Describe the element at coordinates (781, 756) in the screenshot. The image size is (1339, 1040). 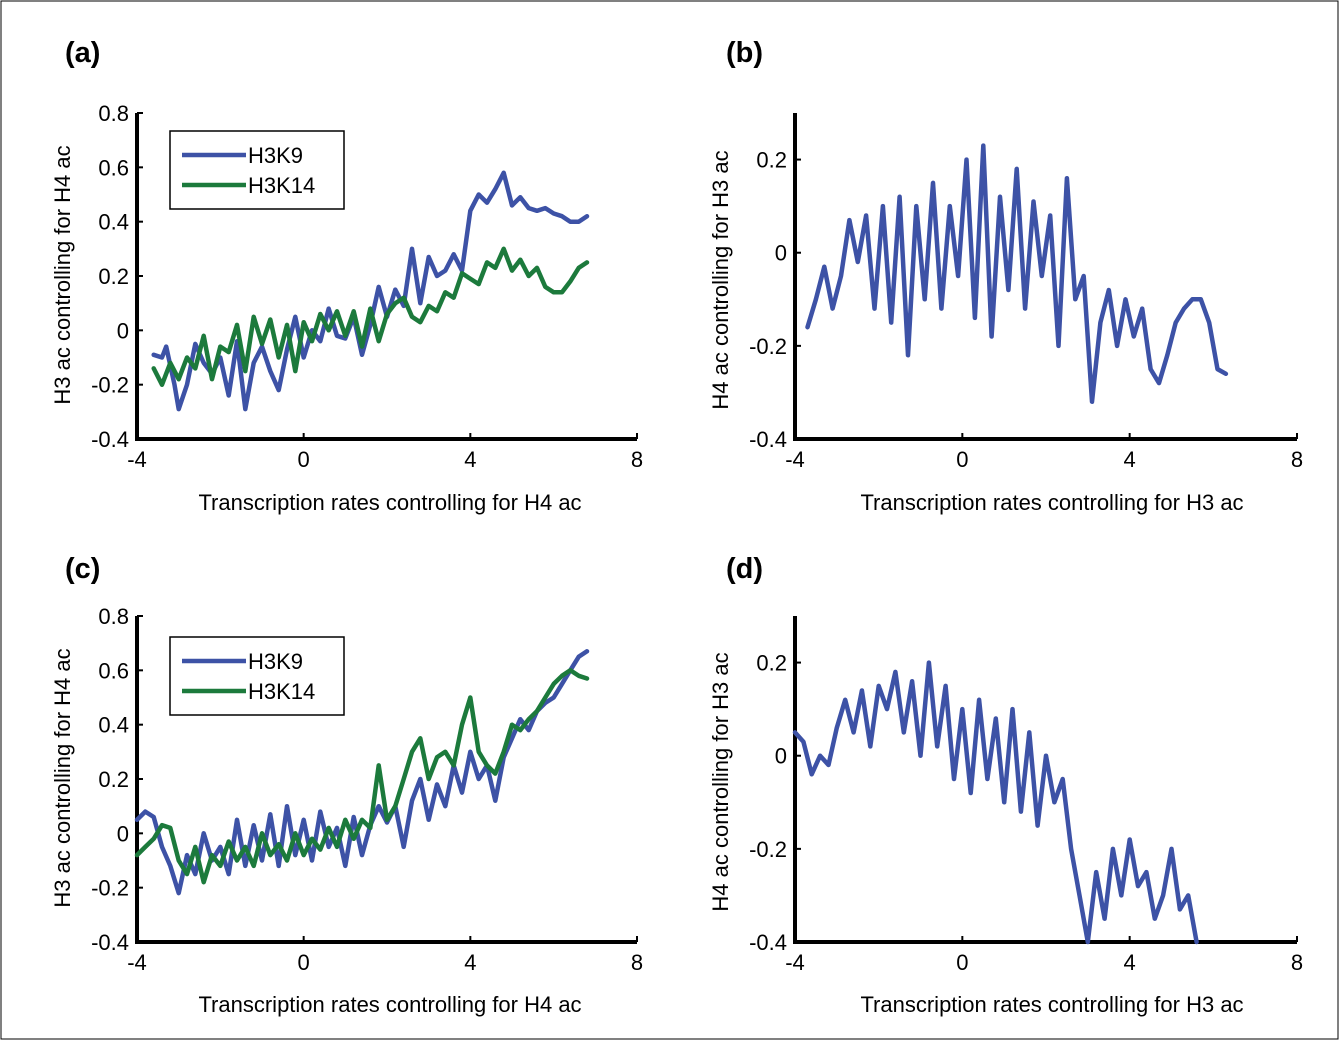
I see `panel-d-y-tick-label: 0` at that location.